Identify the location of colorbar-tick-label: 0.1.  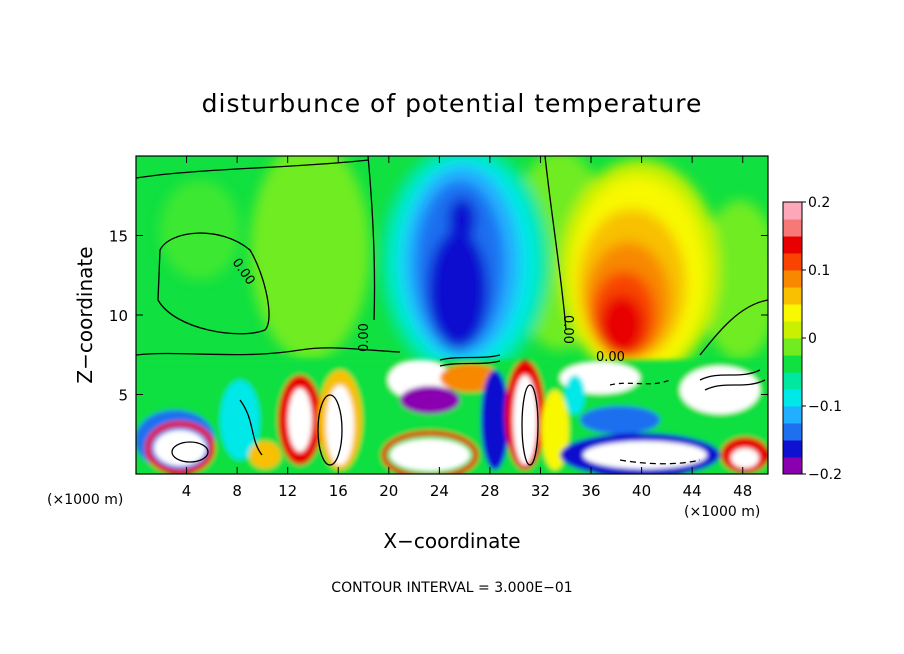
(819, 271).